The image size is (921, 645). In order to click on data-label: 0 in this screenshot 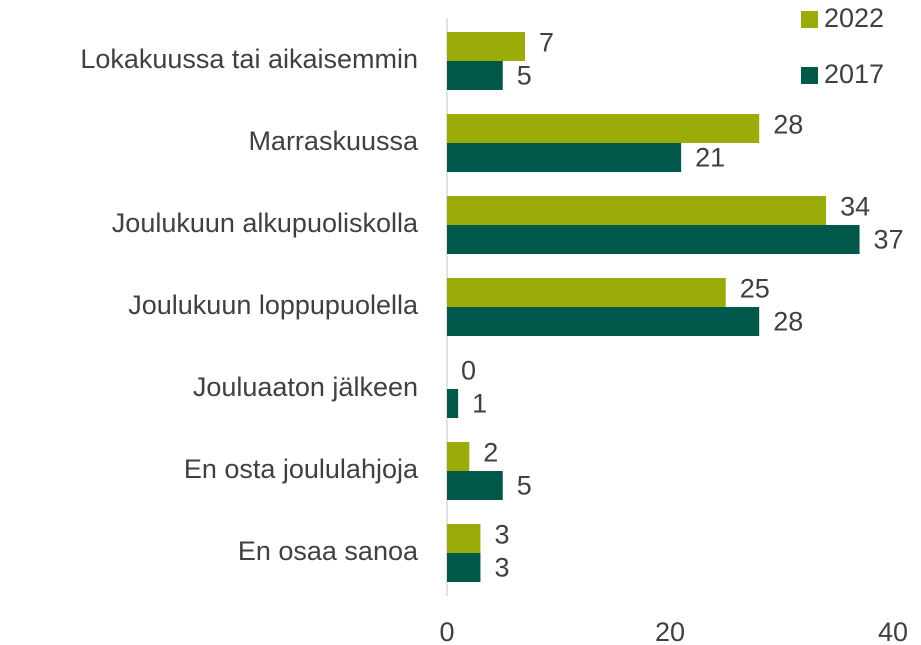, I will do `click(468, 371)`.